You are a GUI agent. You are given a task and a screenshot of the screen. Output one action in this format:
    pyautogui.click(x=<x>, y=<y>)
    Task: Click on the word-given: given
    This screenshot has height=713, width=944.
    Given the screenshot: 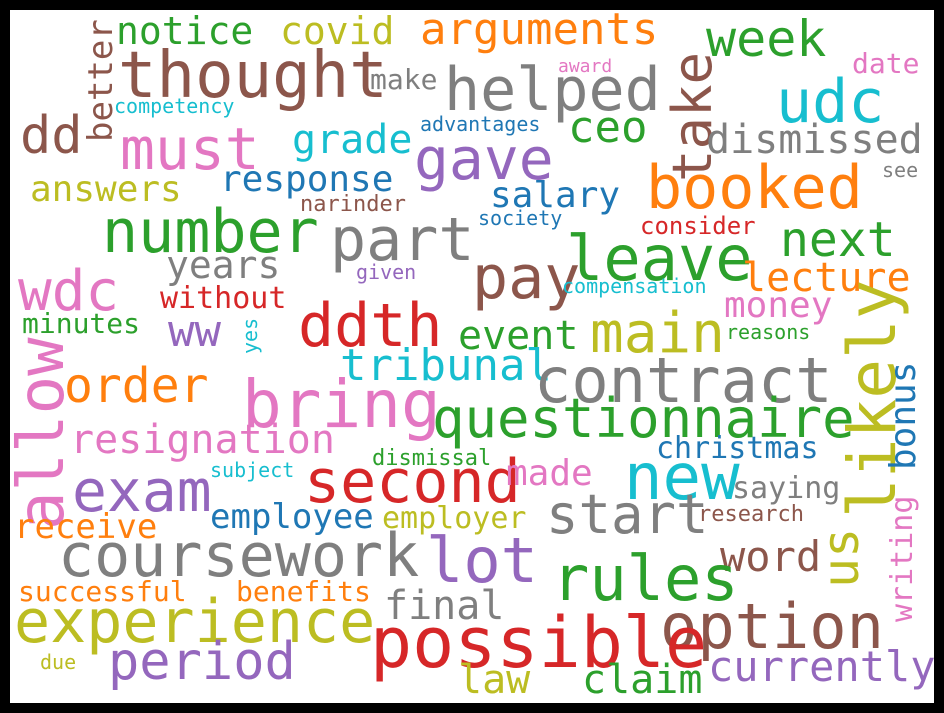 What is the action you would take?
    pyautogui.click(x=386, y=272)
    